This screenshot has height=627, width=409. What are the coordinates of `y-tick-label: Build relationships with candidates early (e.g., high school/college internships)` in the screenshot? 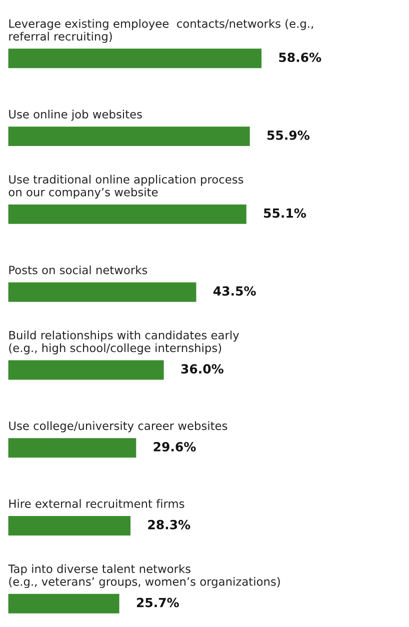 It's located at (124, 342).